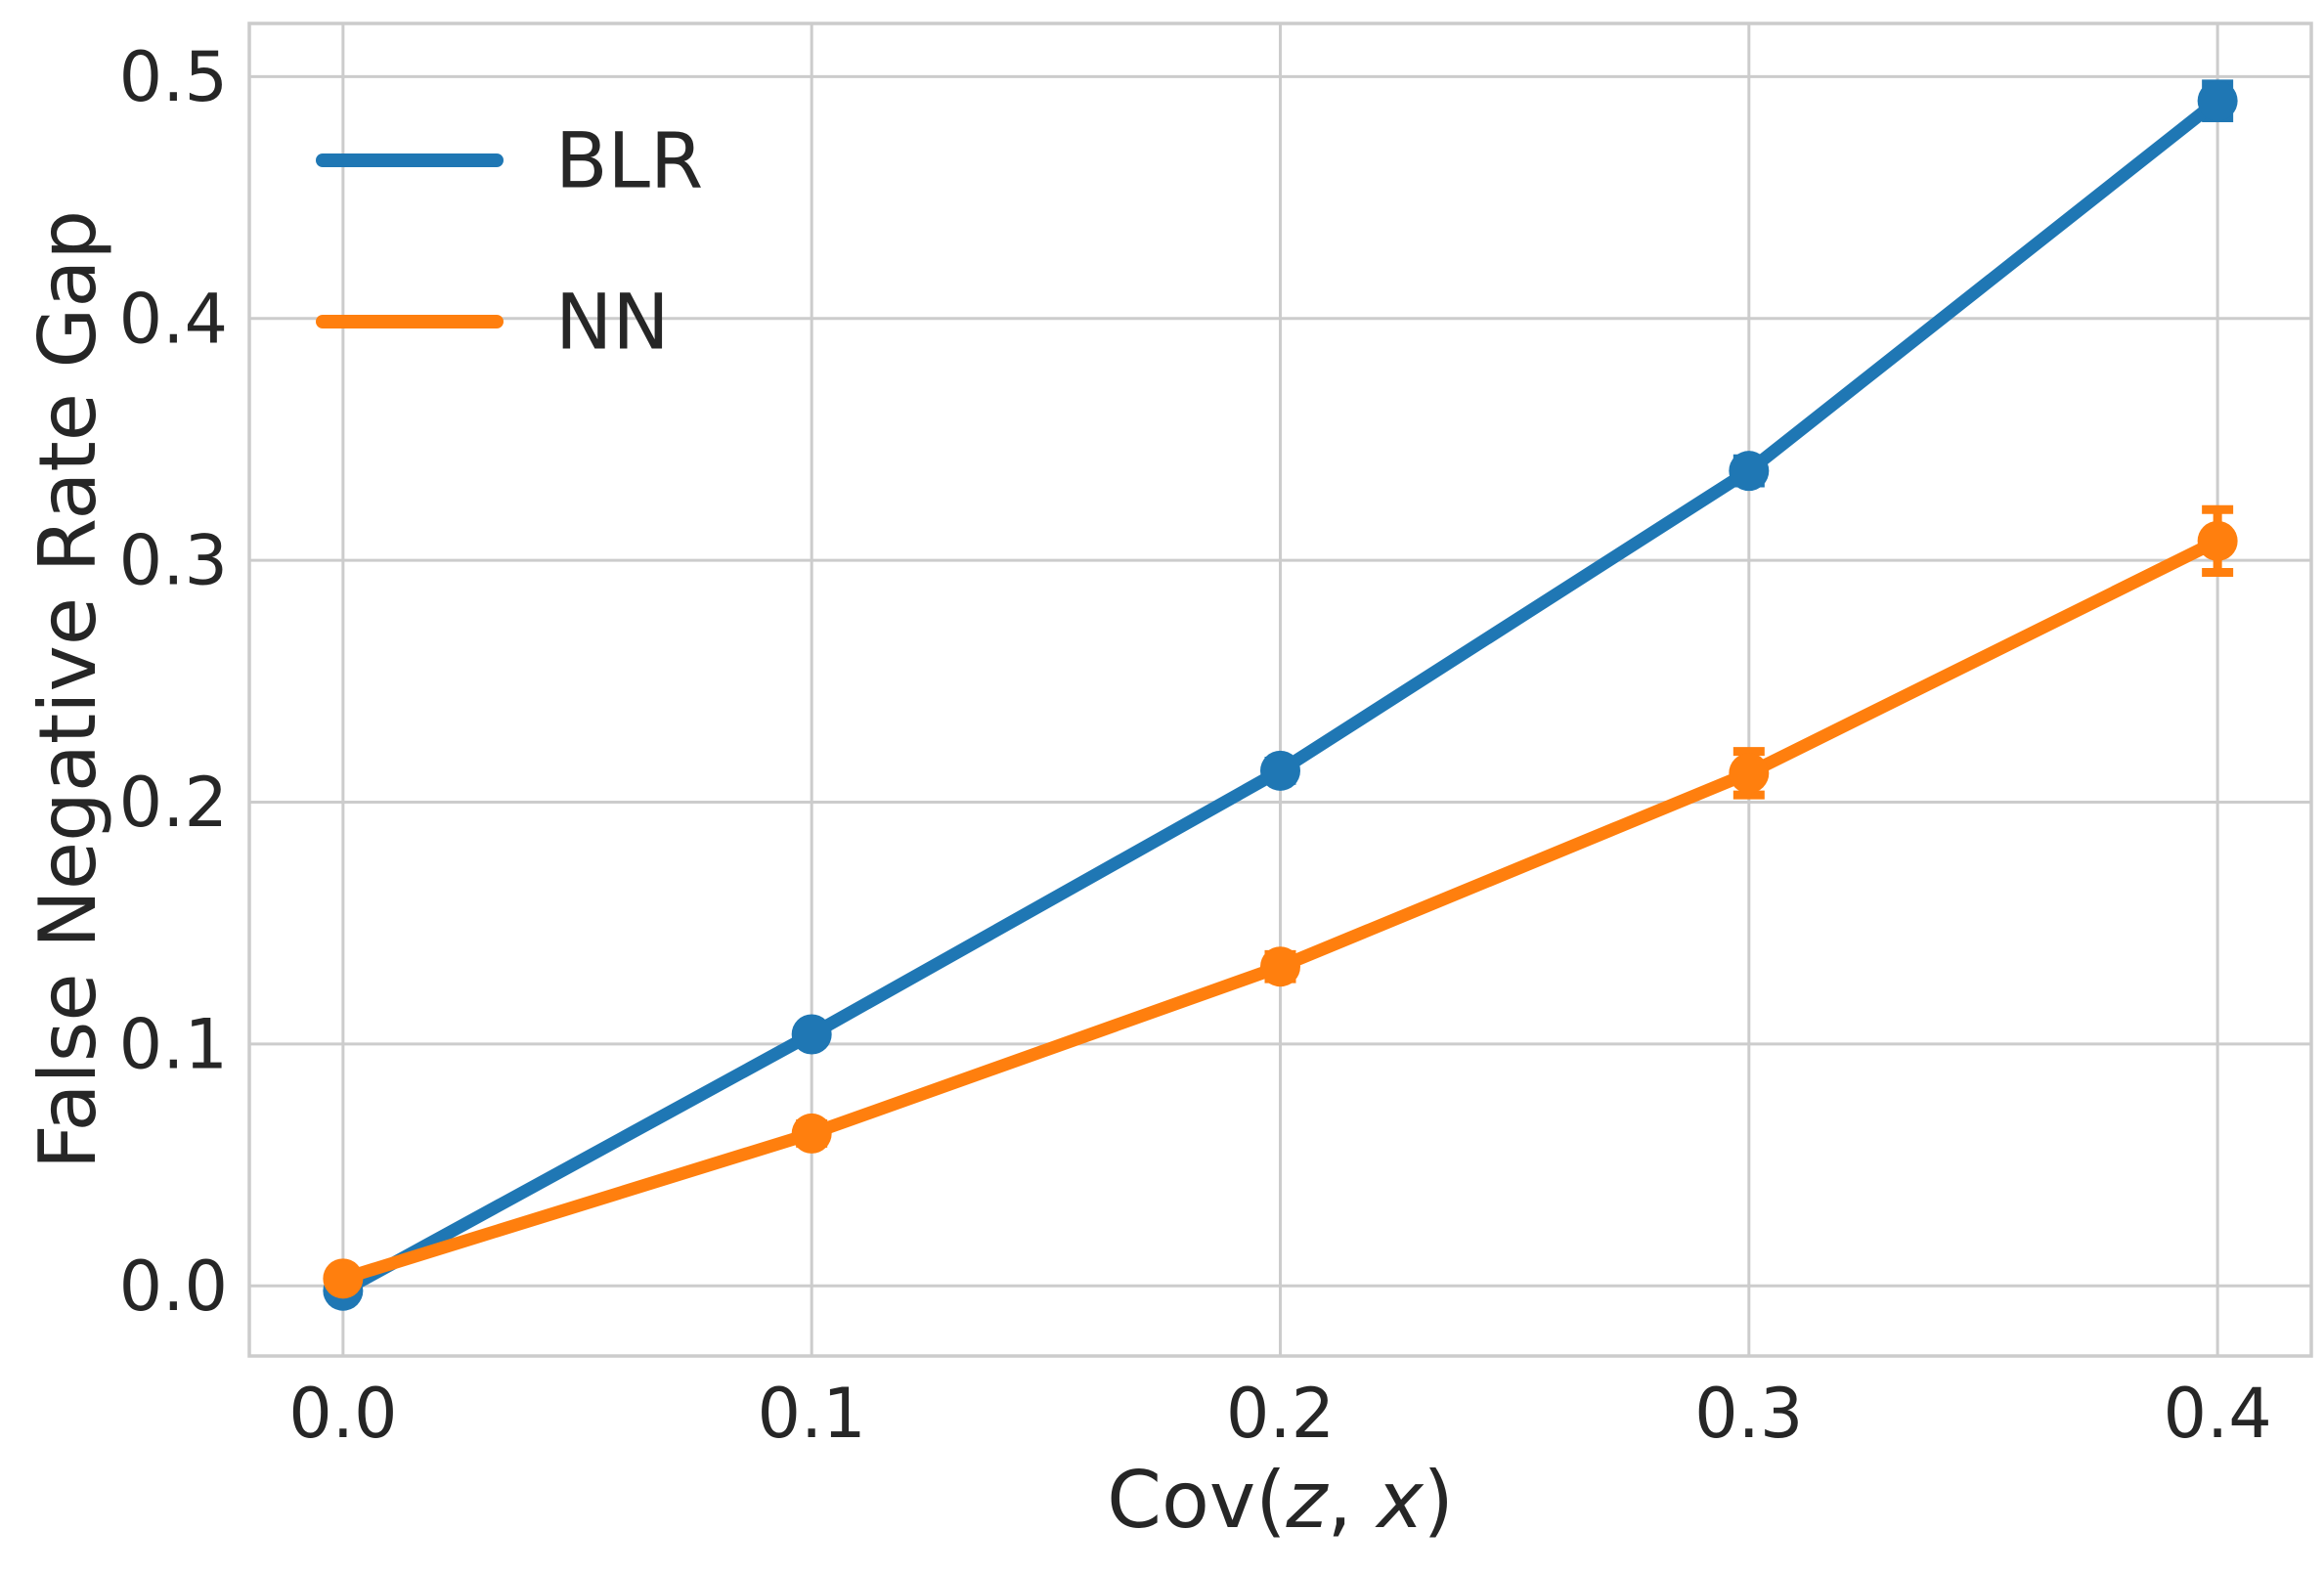 Image resolution: width=2324 pixels, height=1574 pixels. I want to click on y-axis-label-text: False Negative Rate Gap, so click(67, 689).